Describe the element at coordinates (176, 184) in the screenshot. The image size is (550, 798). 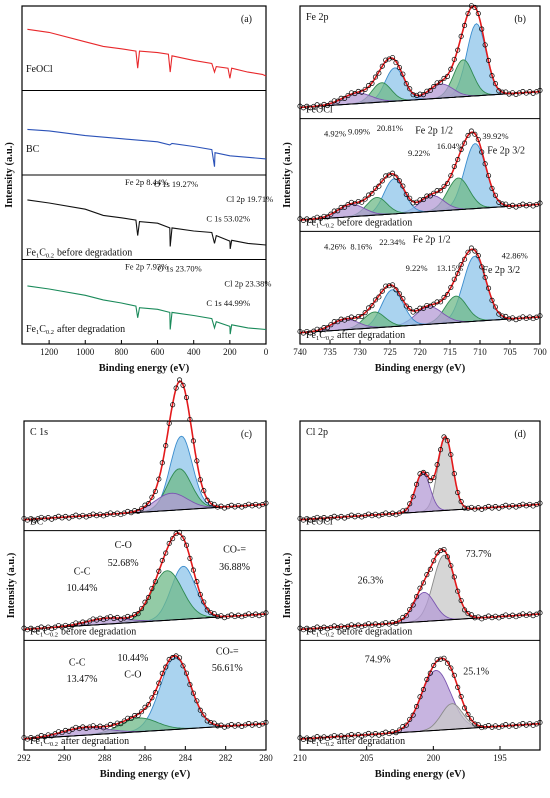
I see `element-percent-label: O 1s 19.27%` at that location.